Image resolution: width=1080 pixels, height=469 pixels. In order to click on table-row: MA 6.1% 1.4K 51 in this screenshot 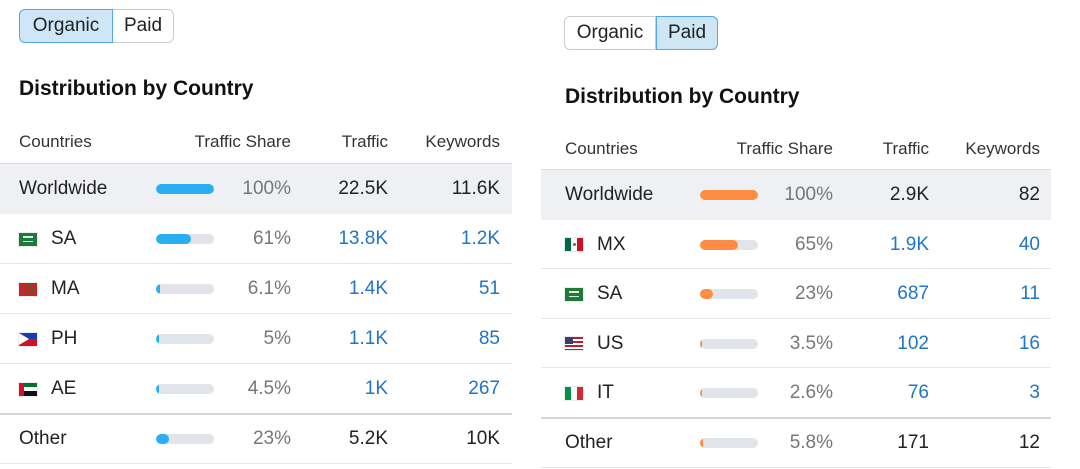, I will do `click(256, 289)`.